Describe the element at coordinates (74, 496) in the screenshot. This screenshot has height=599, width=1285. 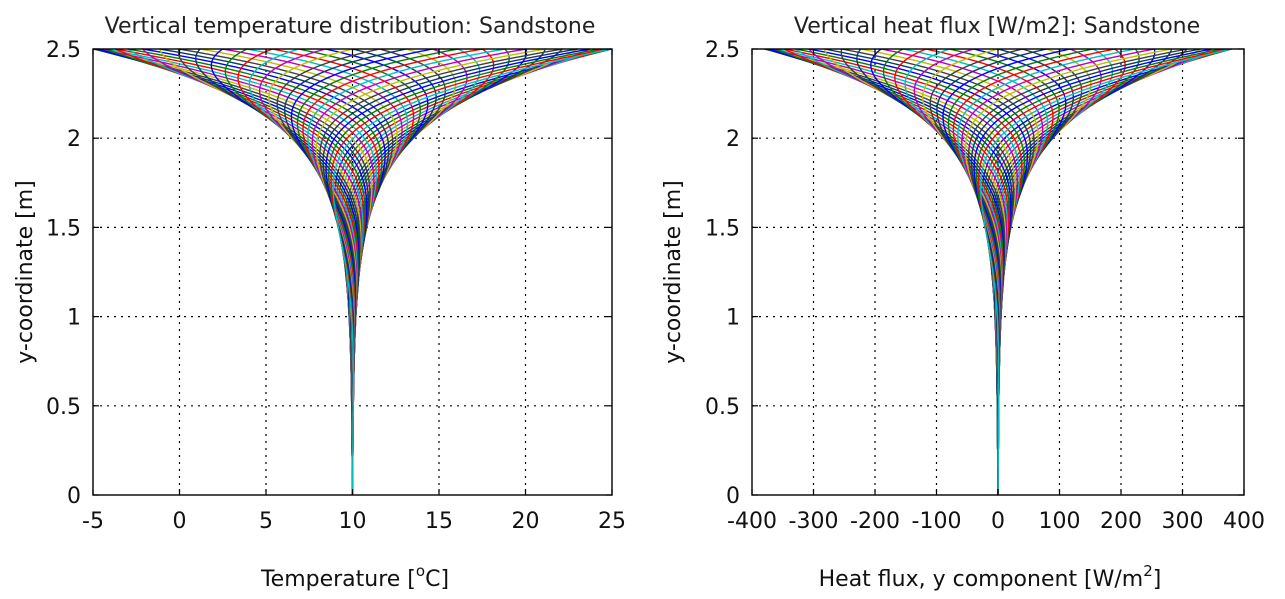
I see `temperature-y-tick-label: 0` at that location.